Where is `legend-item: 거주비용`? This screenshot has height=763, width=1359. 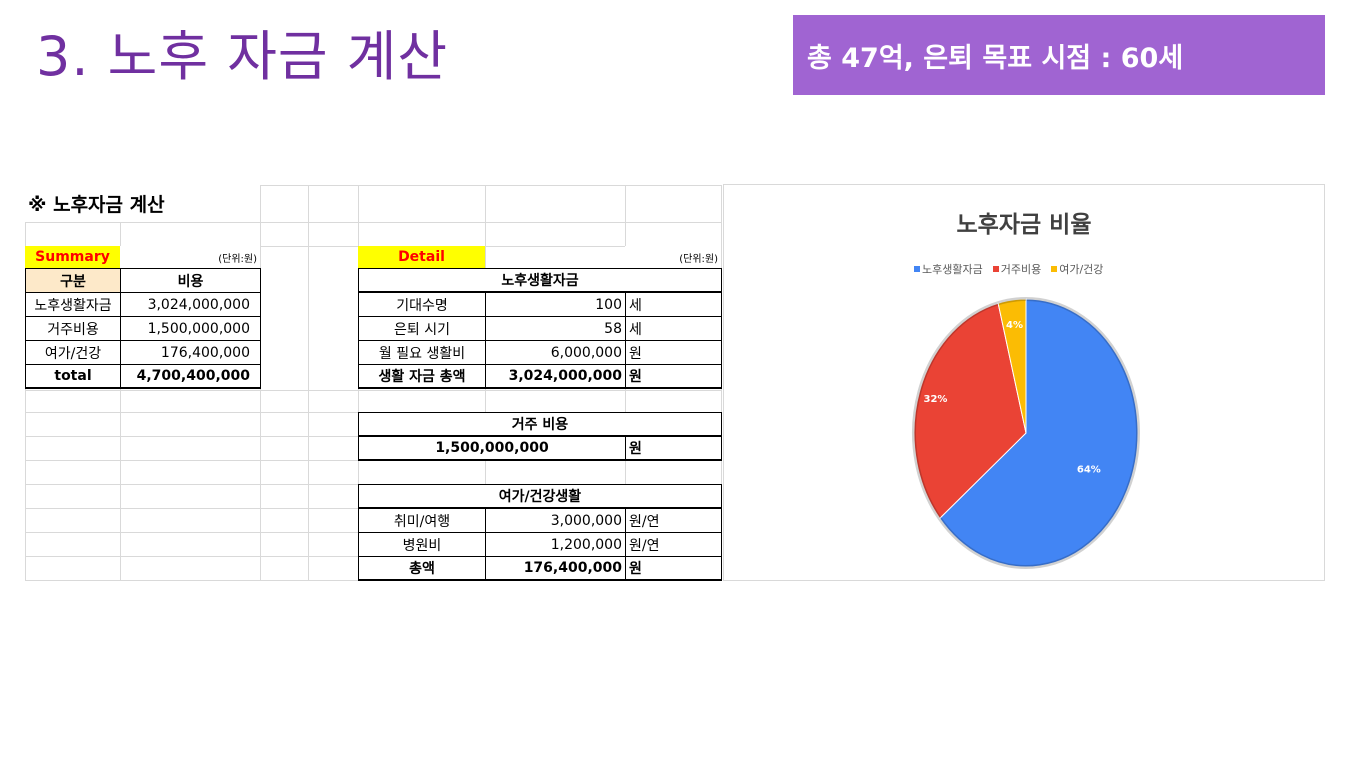
legend-item: 거주비용 is located at coordinates (1017, 269).